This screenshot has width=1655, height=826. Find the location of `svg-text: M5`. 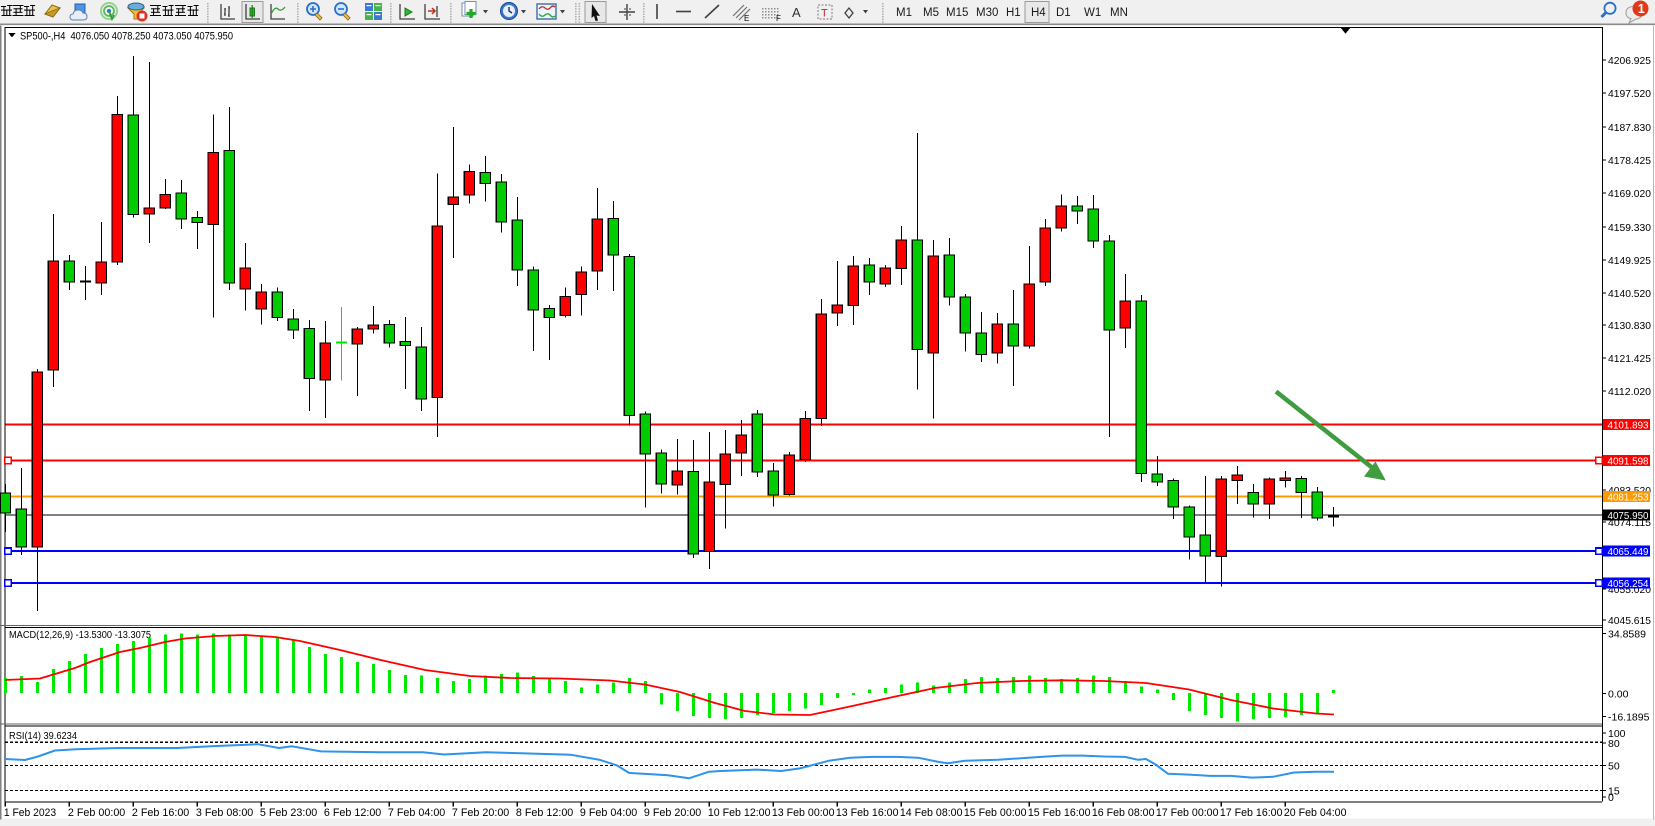

svg-text: M5 is located at coordinates (931, 13).